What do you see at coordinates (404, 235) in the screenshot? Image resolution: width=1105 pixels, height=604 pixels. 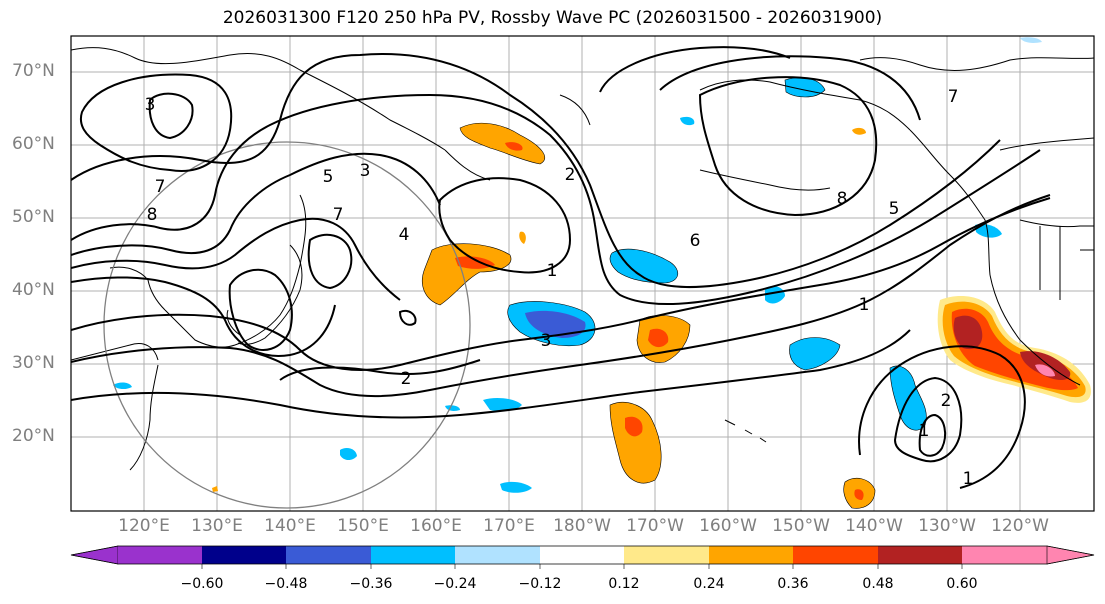 I see `contour-label: 4` at bounding box center [404, 235].